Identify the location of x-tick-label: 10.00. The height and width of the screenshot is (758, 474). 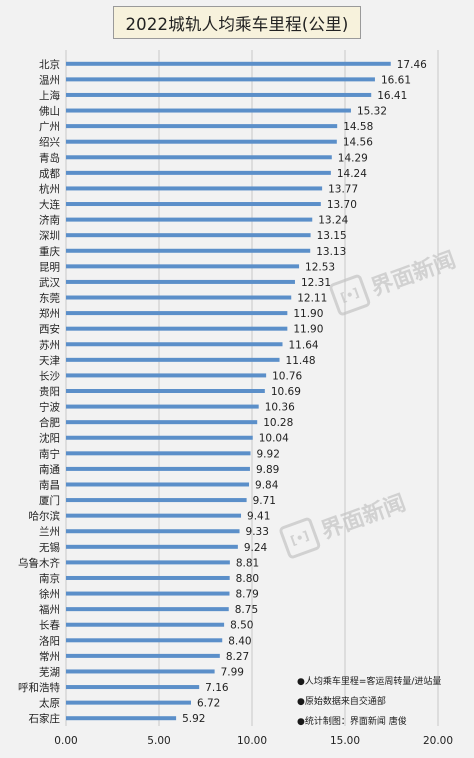
(252, 741).